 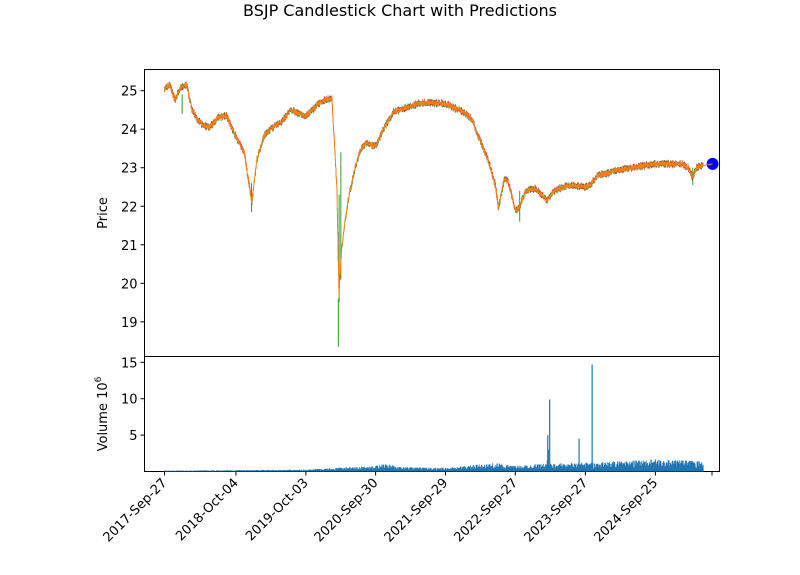 I want to click on x-tick-label: 2023-Sep-27, so click(x=557, y=511).